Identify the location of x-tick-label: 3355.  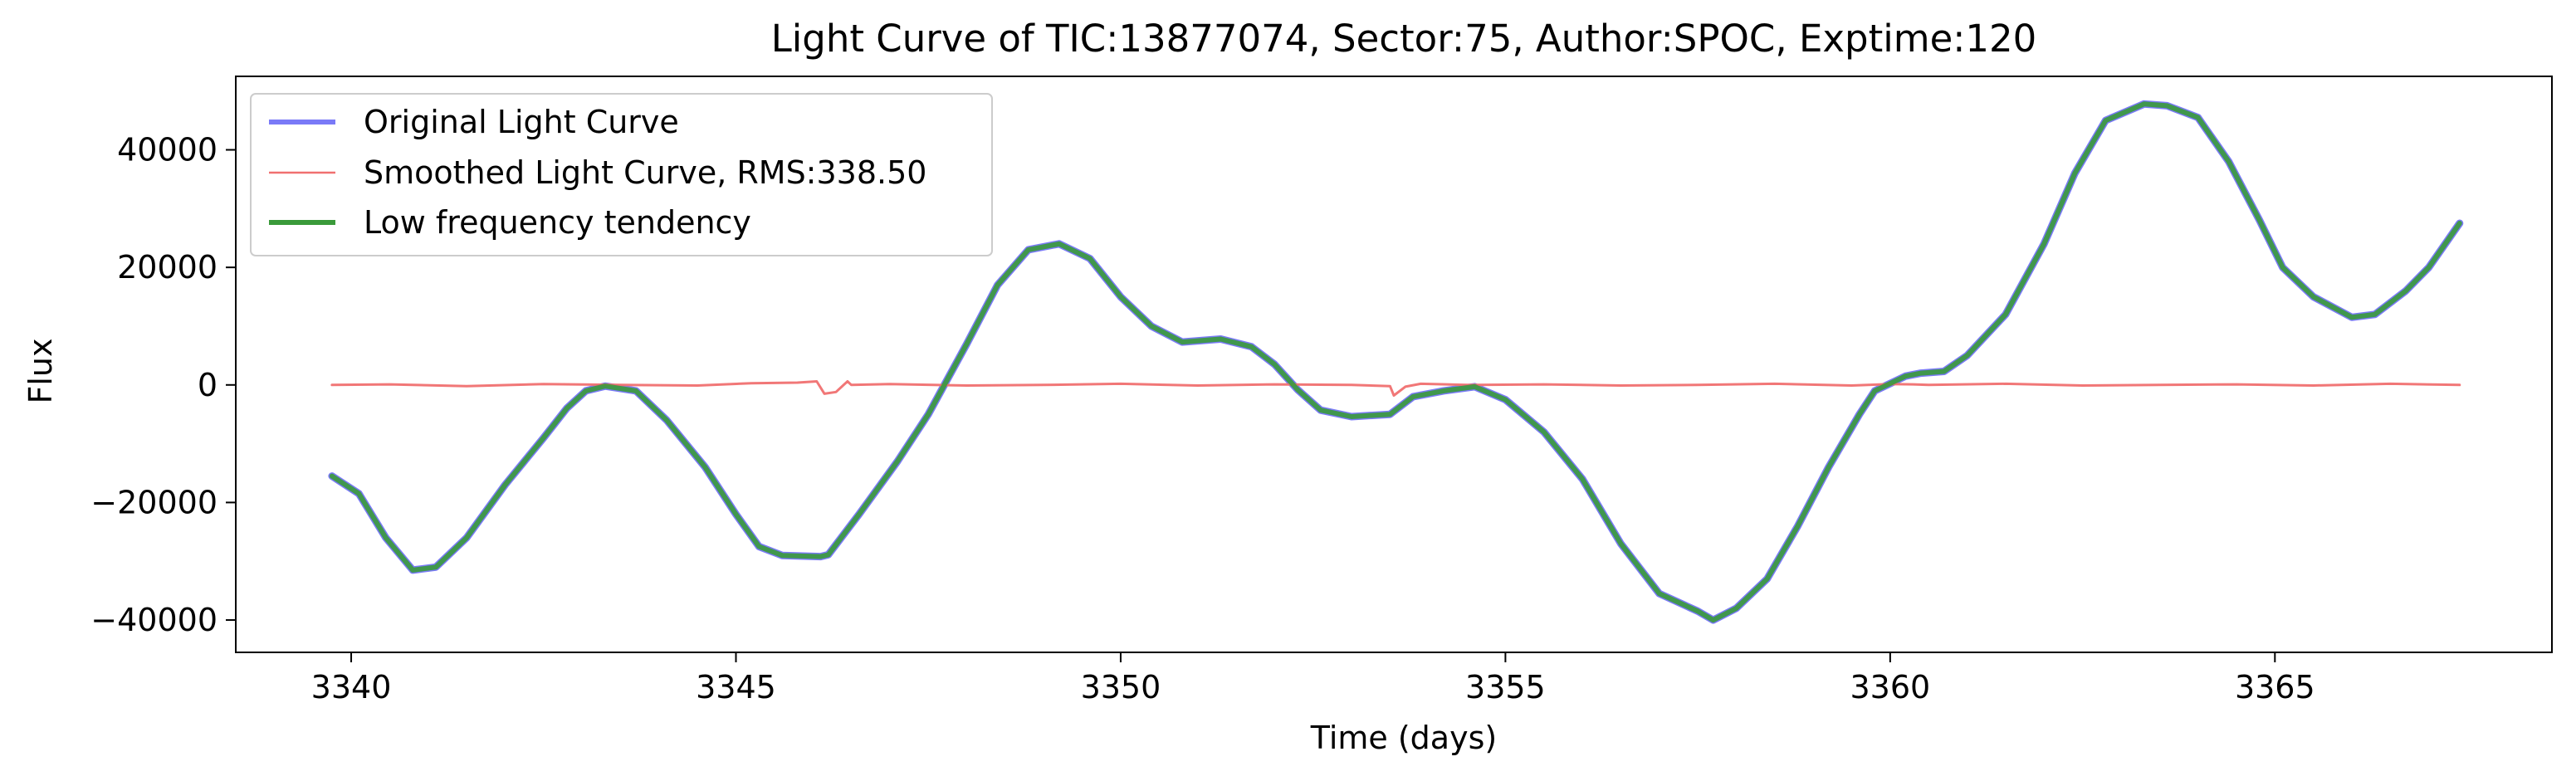
(1505, 687).